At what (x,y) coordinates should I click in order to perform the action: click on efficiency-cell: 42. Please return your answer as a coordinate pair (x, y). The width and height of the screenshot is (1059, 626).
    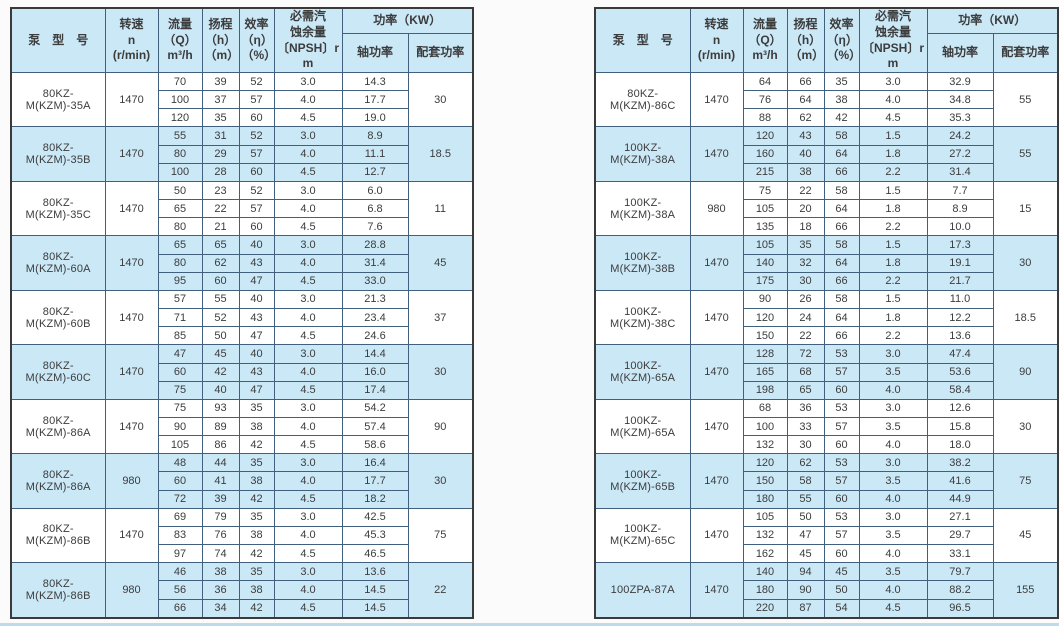
    Looking at the image, I should click on (256, 499).